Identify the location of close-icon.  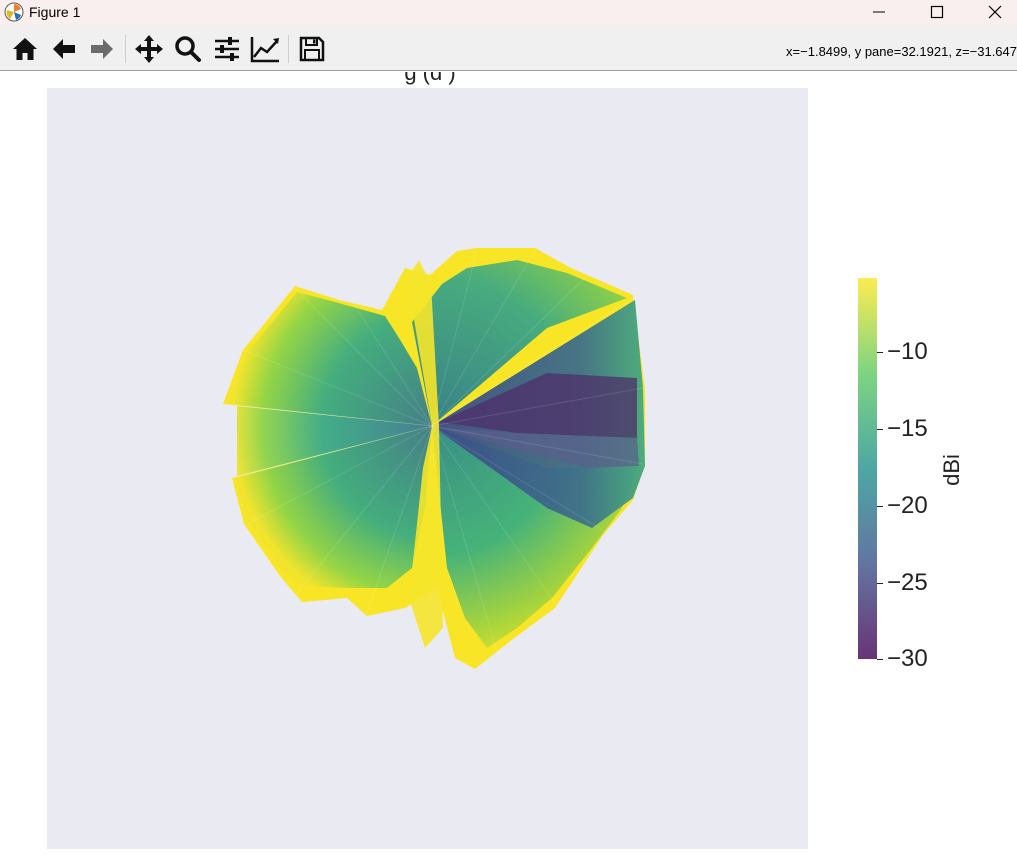
(995, 12).